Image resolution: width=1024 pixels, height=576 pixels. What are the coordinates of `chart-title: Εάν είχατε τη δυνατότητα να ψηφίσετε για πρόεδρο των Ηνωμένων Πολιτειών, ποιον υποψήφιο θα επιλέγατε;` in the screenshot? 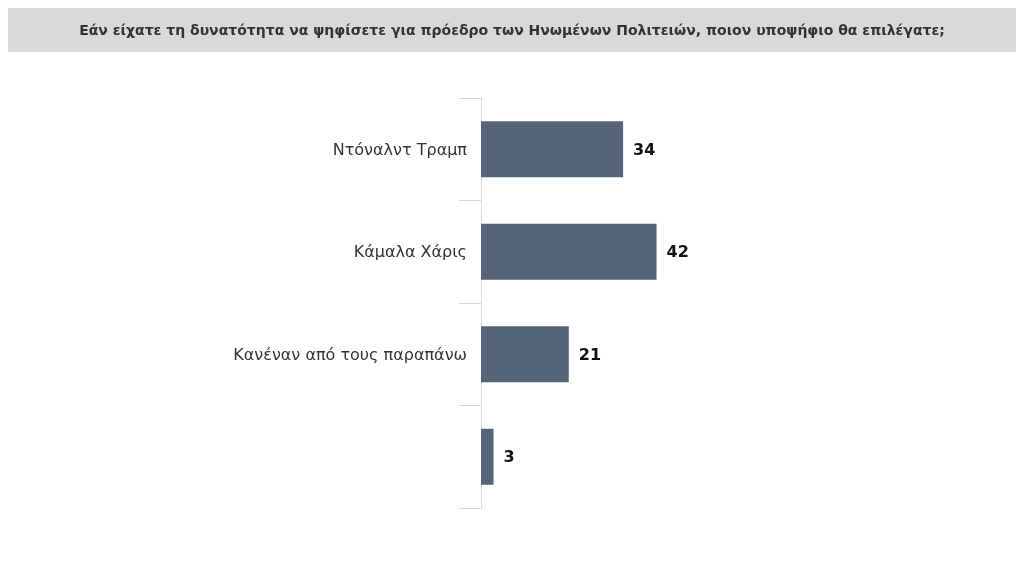 It's located at (512, 30).